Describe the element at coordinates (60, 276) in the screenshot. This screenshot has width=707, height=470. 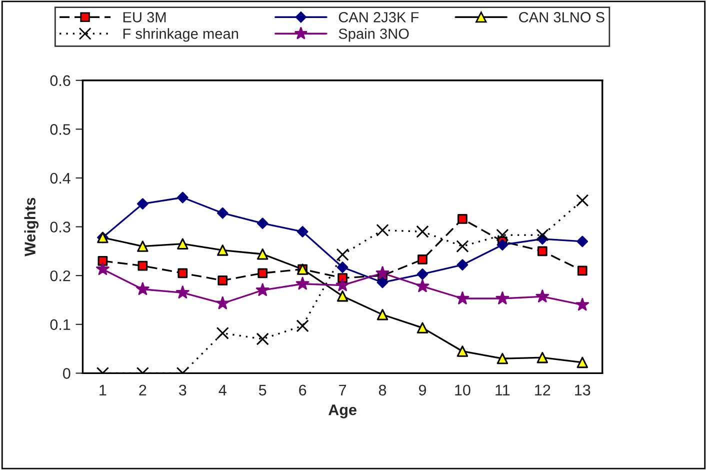
I see `y-tick-label: 0.2` at that location.